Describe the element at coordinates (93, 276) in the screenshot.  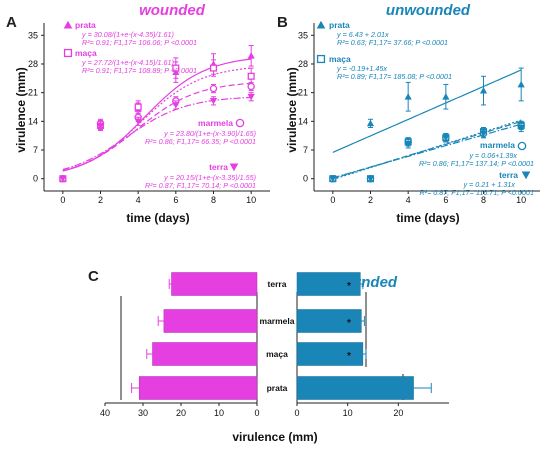
I see `panel-letter-c: C` at that location.